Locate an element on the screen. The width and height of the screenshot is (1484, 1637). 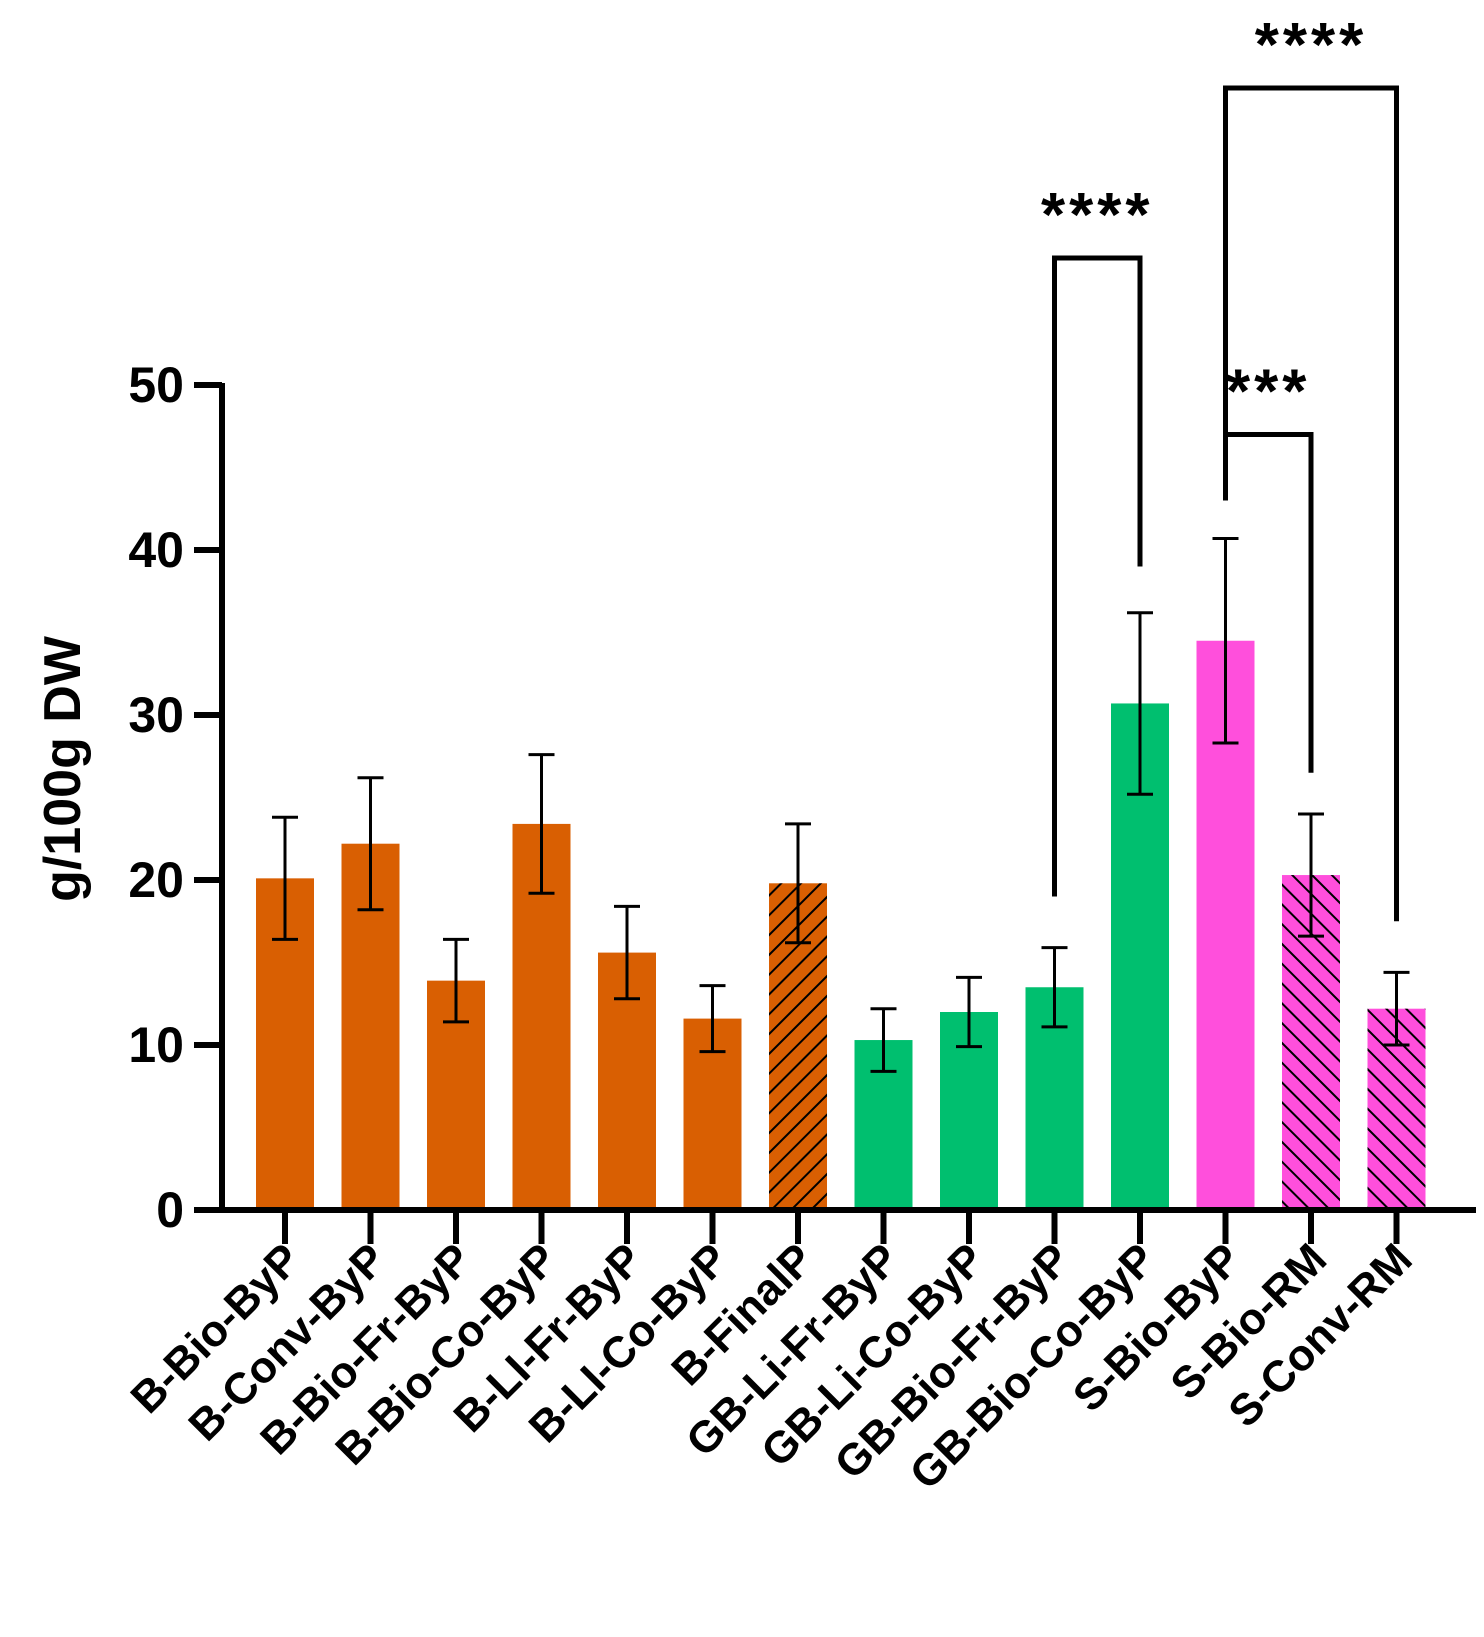
y-tick-label-40: 40 is located at coordinates (156, 550).